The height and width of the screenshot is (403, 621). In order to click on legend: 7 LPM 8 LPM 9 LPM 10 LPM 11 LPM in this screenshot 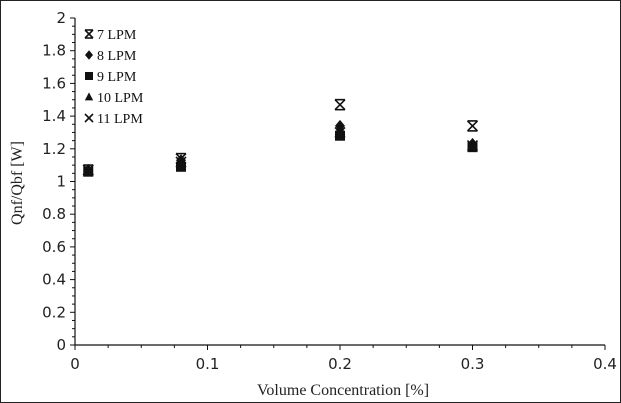, I will do `click(114, 77)`.